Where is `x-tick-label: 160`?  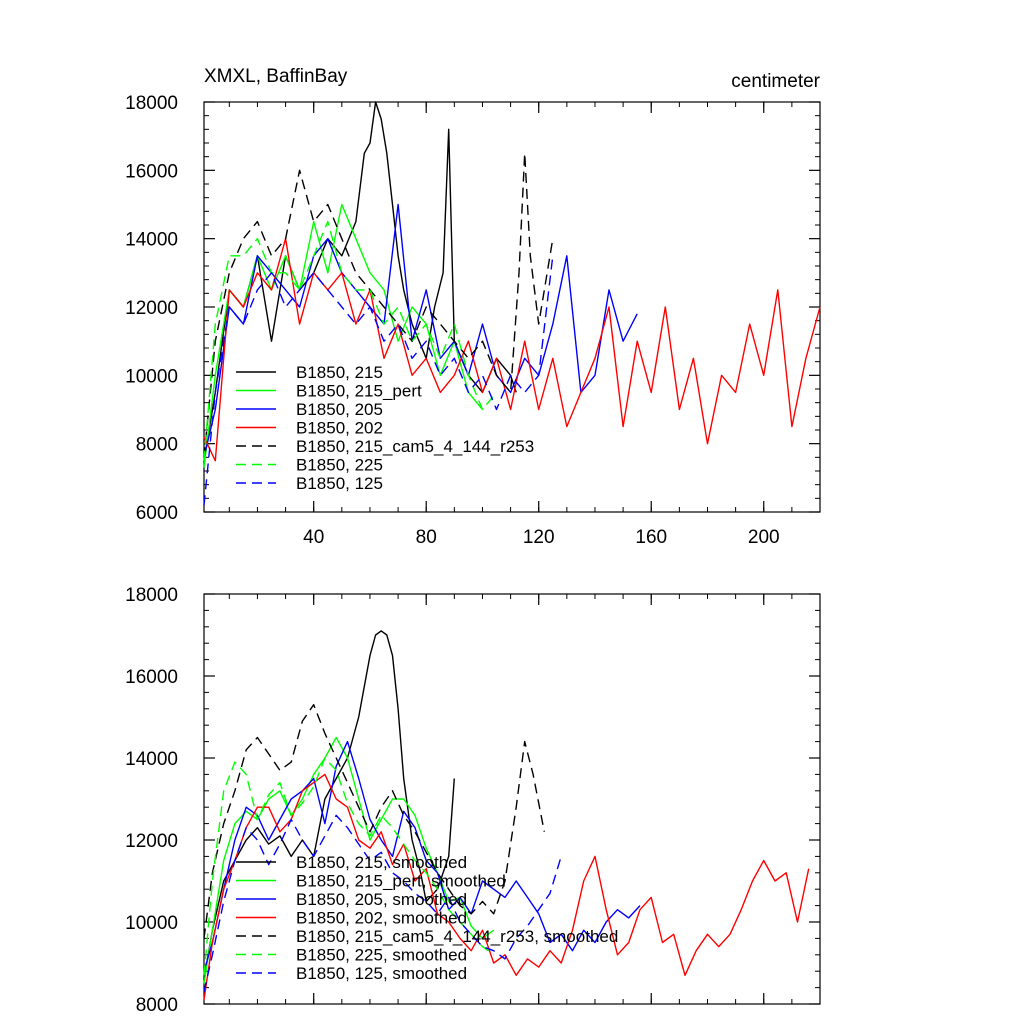 x-tick-label: 160 is located at coordinates (651, 537).